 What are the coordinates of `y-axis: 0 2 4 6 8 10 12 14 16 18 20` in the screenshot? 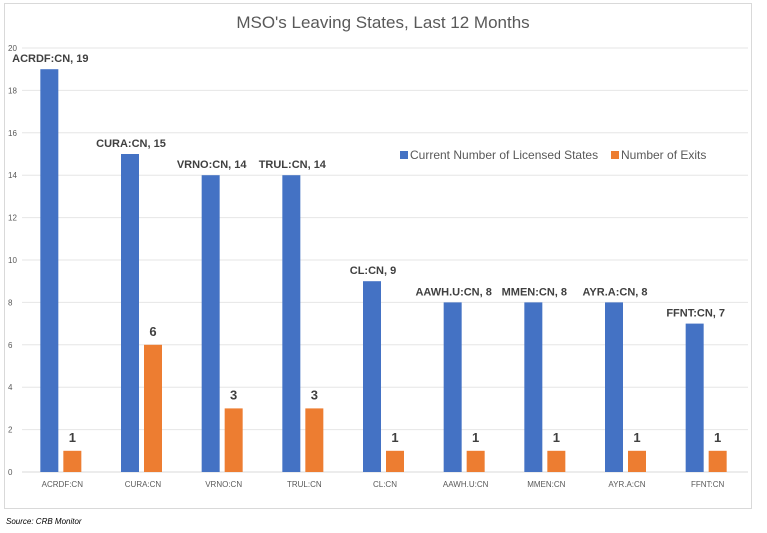 It's located at (12, 260).